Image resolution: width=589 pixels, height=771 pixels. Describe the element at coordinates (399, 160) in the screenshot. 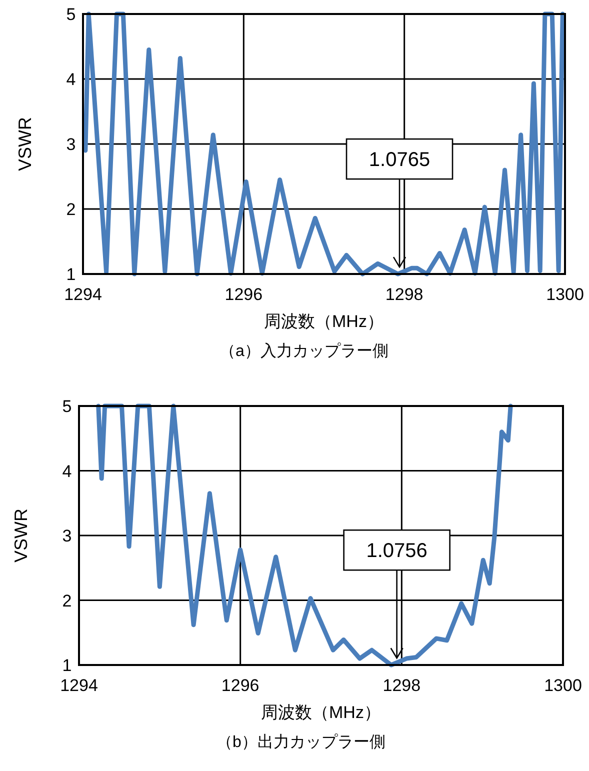

I see `annotation: 1.0765` at that location.